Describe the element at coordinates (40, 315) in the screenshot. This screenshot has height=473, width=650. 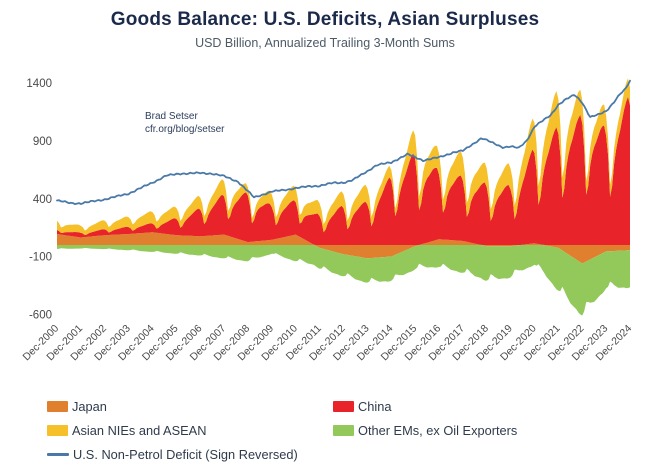
I see `y-tick-label: -600` at that location.